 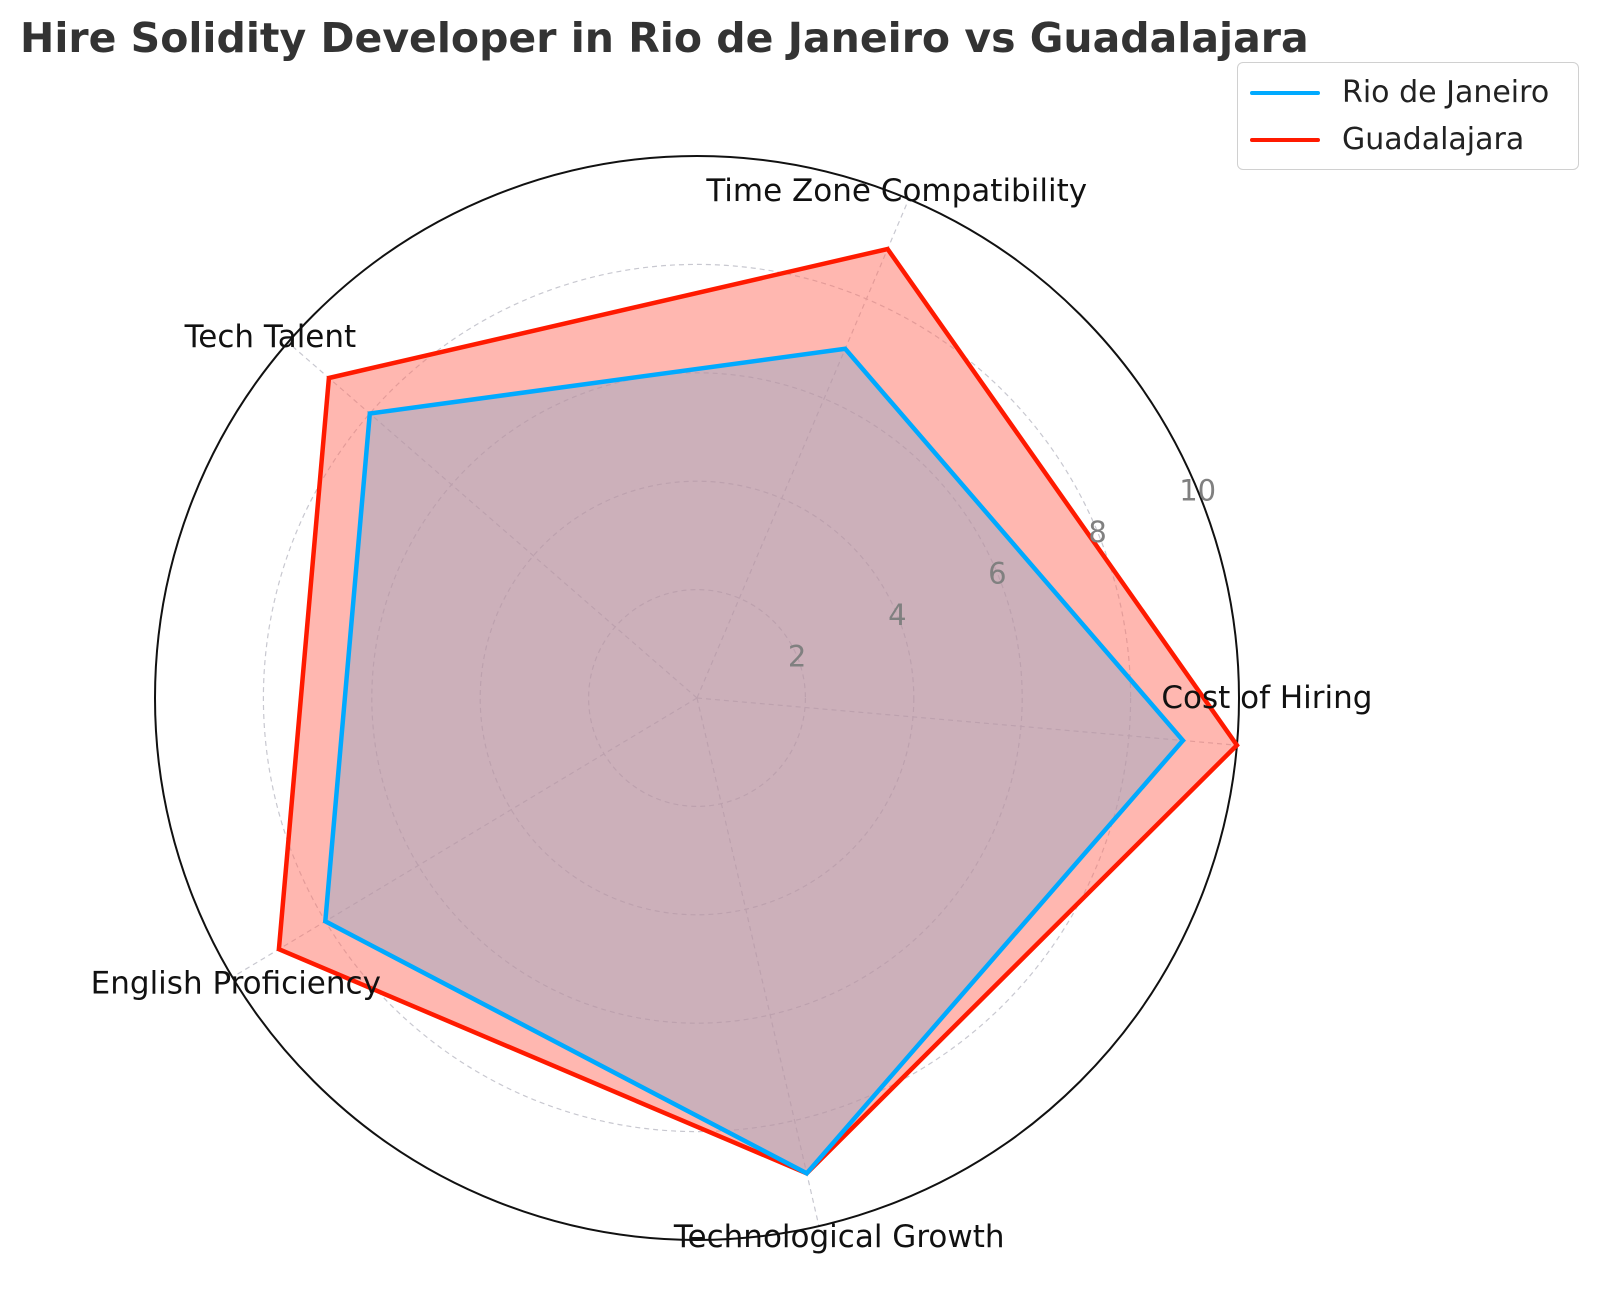 I want to click on axis-label-2: Tech Talent, so click(x=270, y=337).